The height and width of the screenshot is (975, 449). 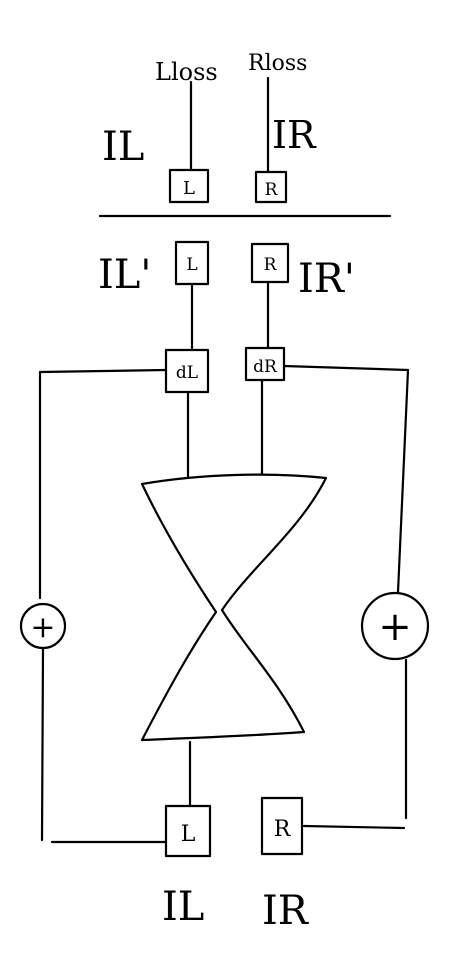 I want to click on right-skip-upper-wire, so click(x=403, y=481).